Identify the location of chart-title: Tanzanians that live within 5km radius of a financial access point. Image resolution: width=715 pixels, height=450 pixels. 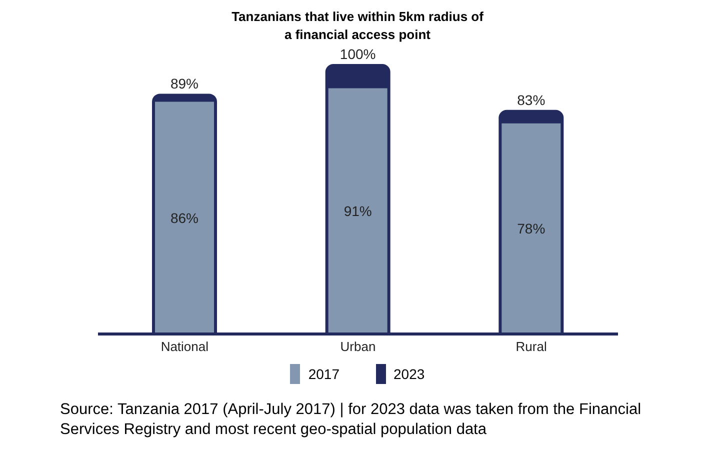
(357, 26).